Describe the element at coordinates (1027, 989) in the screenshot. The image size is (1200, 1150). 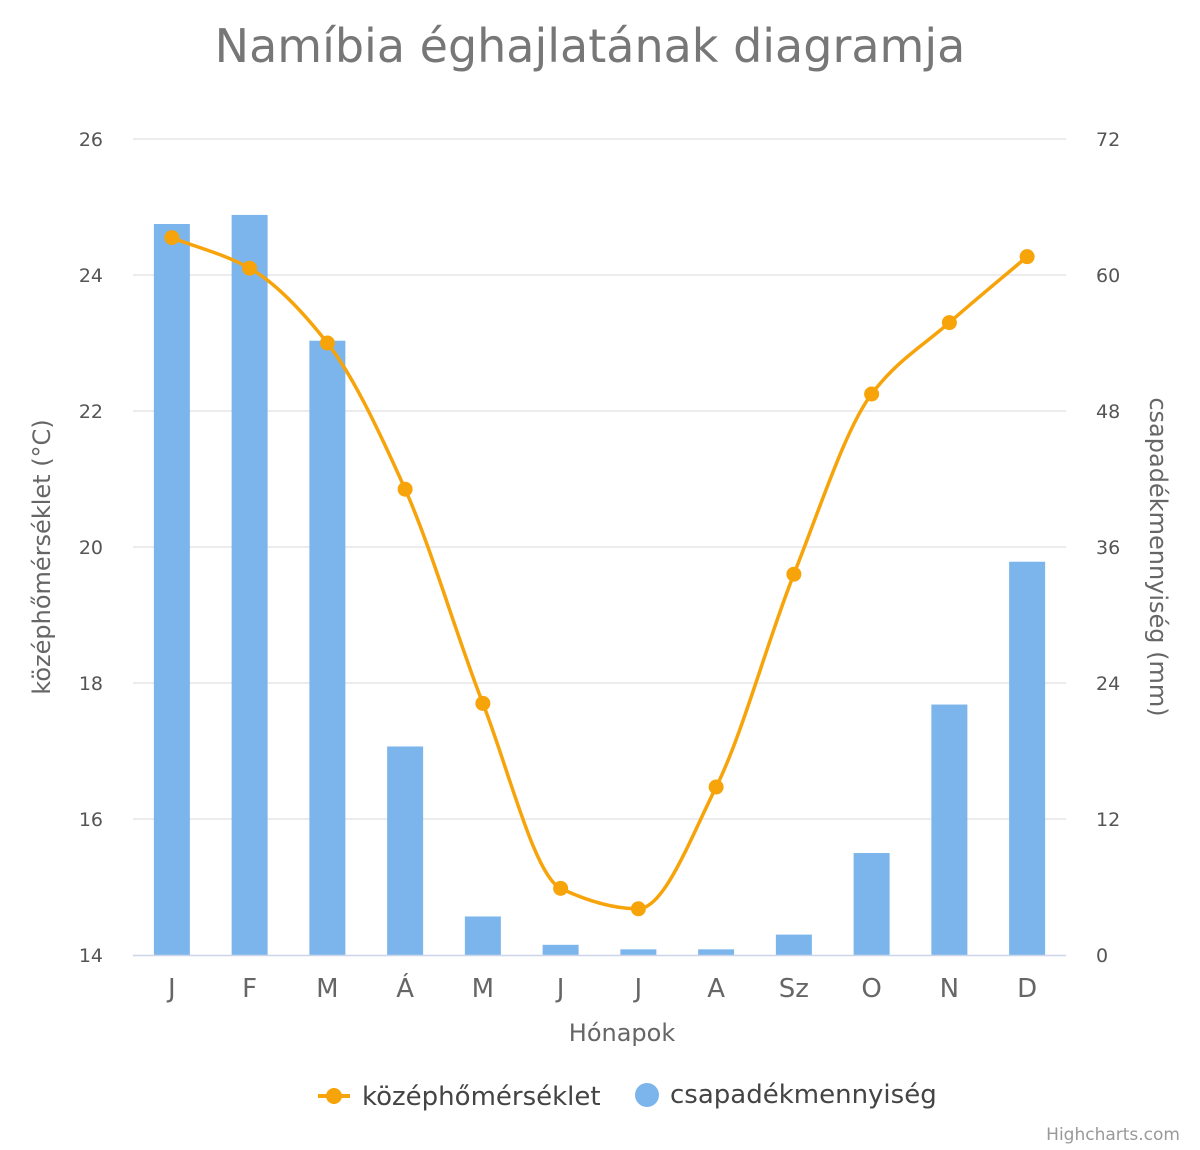
I see `x-tick-label: D` at that location.